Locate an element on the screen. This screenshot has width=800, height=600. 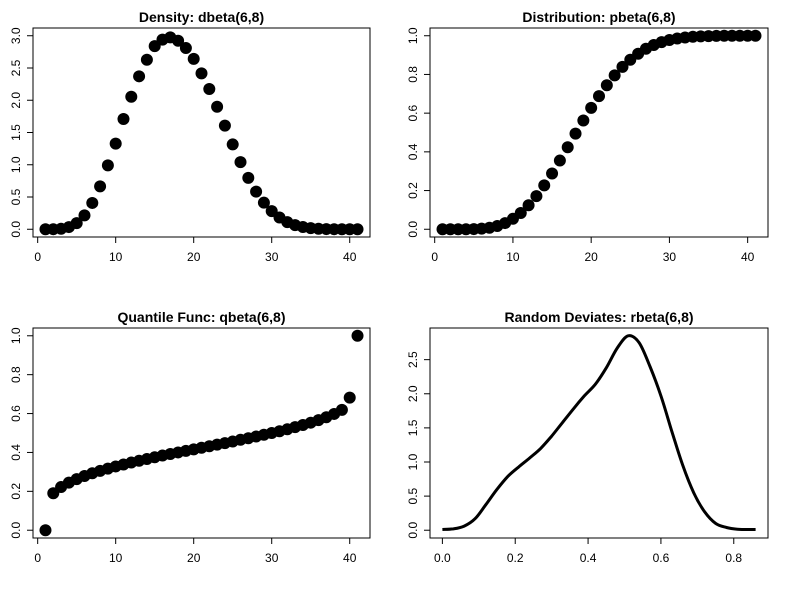
chart-title: Distribution: pbeta(6,8) is located at coordinates (598, 17).